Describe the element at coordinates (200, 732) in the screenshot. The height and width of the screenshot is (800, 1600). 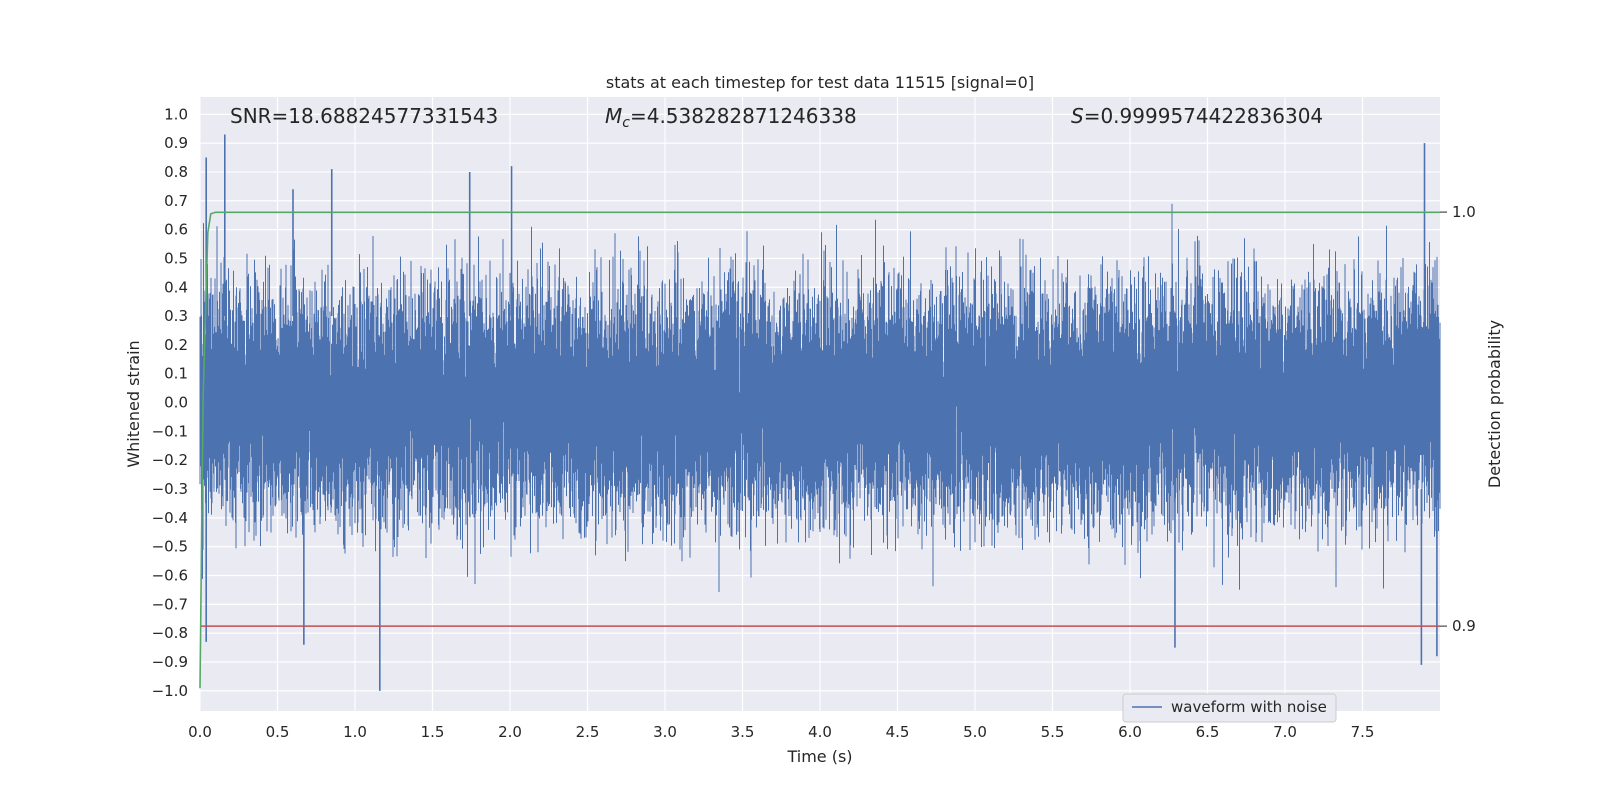
I see `x-tick-label: 0.0` at that location.